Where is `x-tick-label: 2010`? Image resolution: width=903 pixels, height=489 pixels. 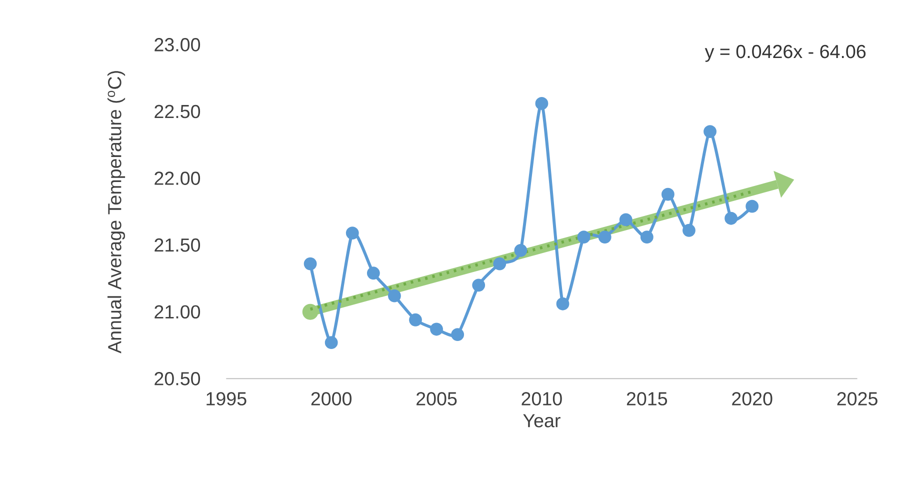
x-tick-label: 2010 is located at coordinates (542, 399).